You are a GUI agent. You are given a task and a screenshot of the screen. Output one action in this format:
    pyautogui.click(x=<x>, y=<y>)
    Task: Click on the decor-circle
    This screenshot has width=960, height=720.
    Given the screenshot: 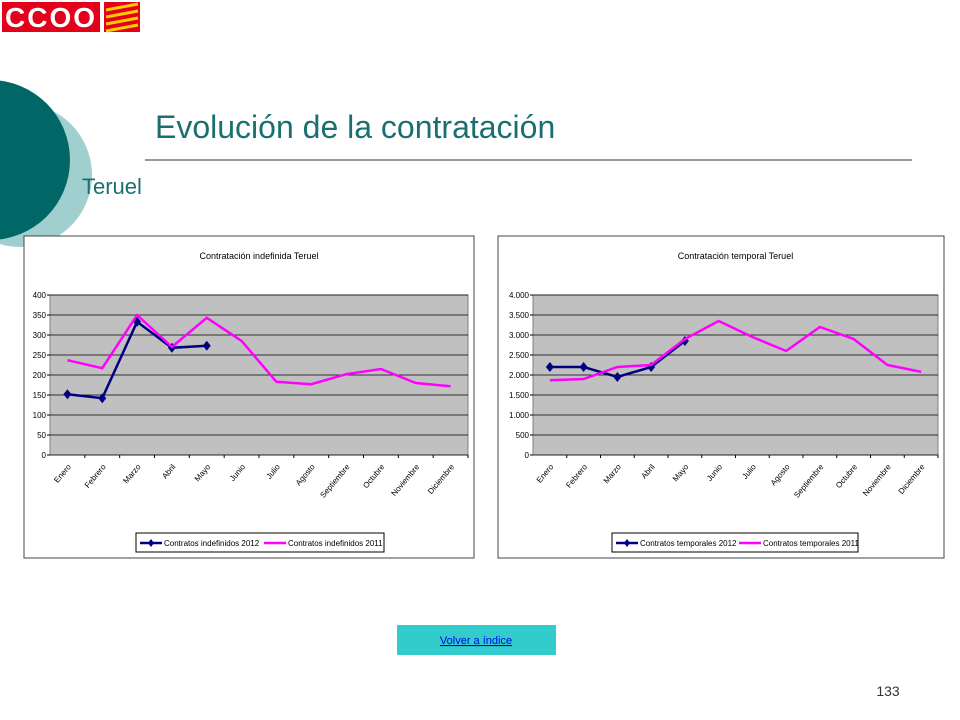 What is the action you would take?
    pyautogui.click(x=35, y=160)
    